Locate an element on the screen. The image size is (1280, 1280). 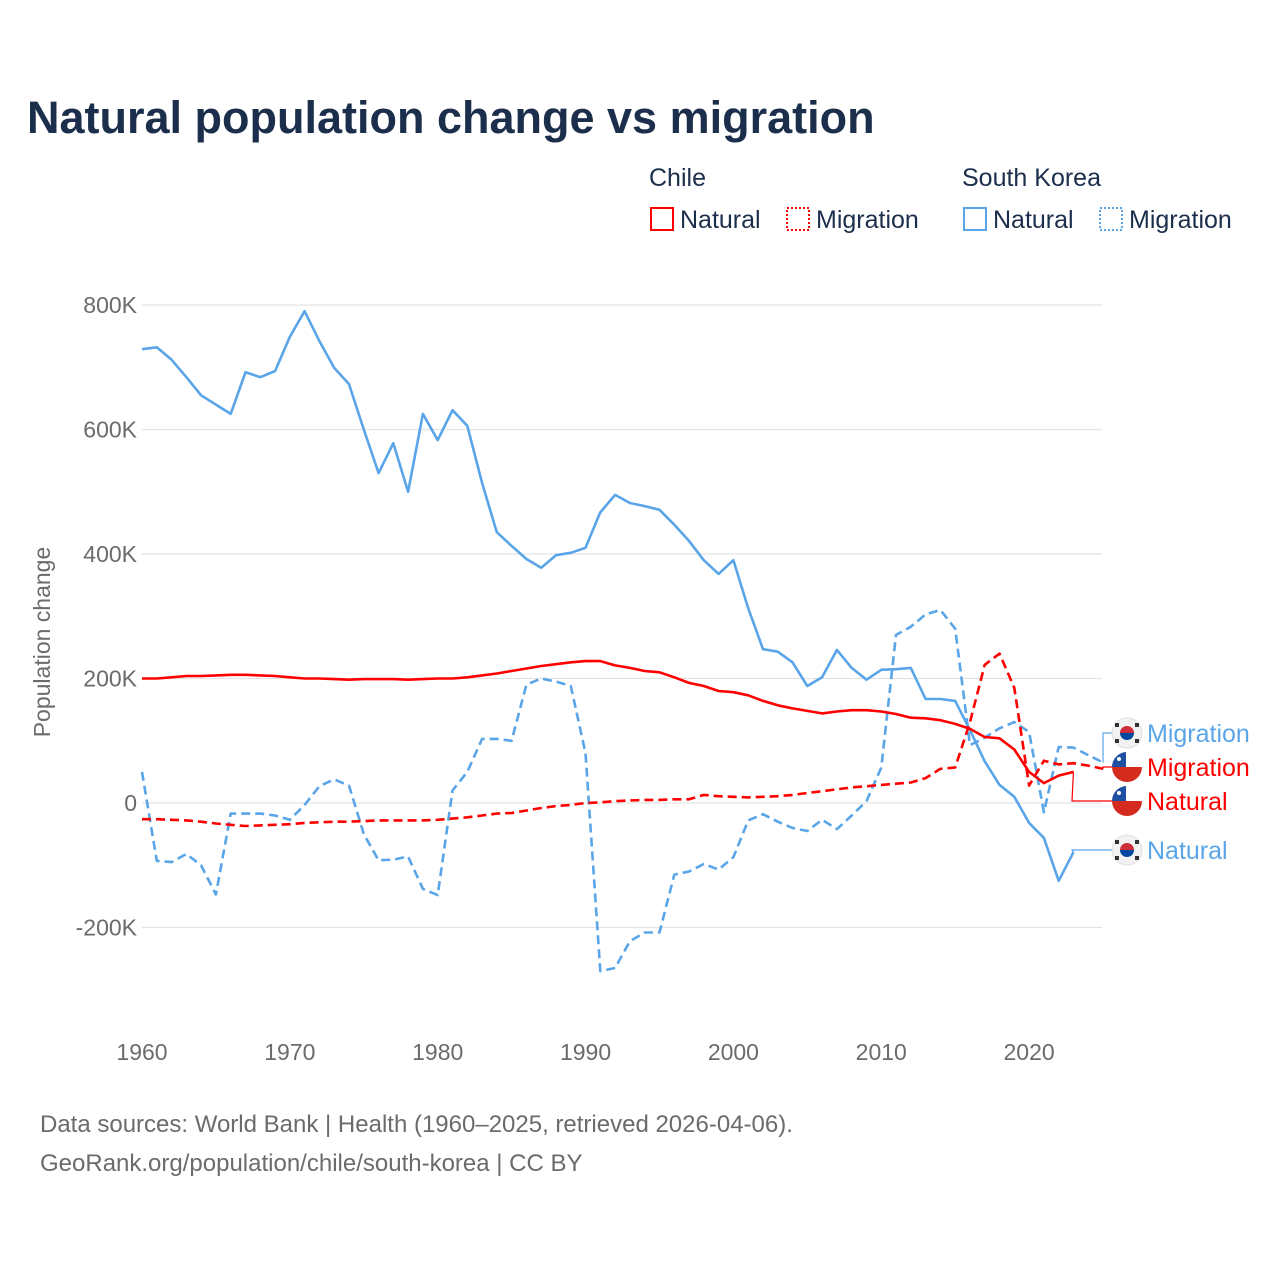
x-tick-label: 1960 is located at coordinates (141, 1052).